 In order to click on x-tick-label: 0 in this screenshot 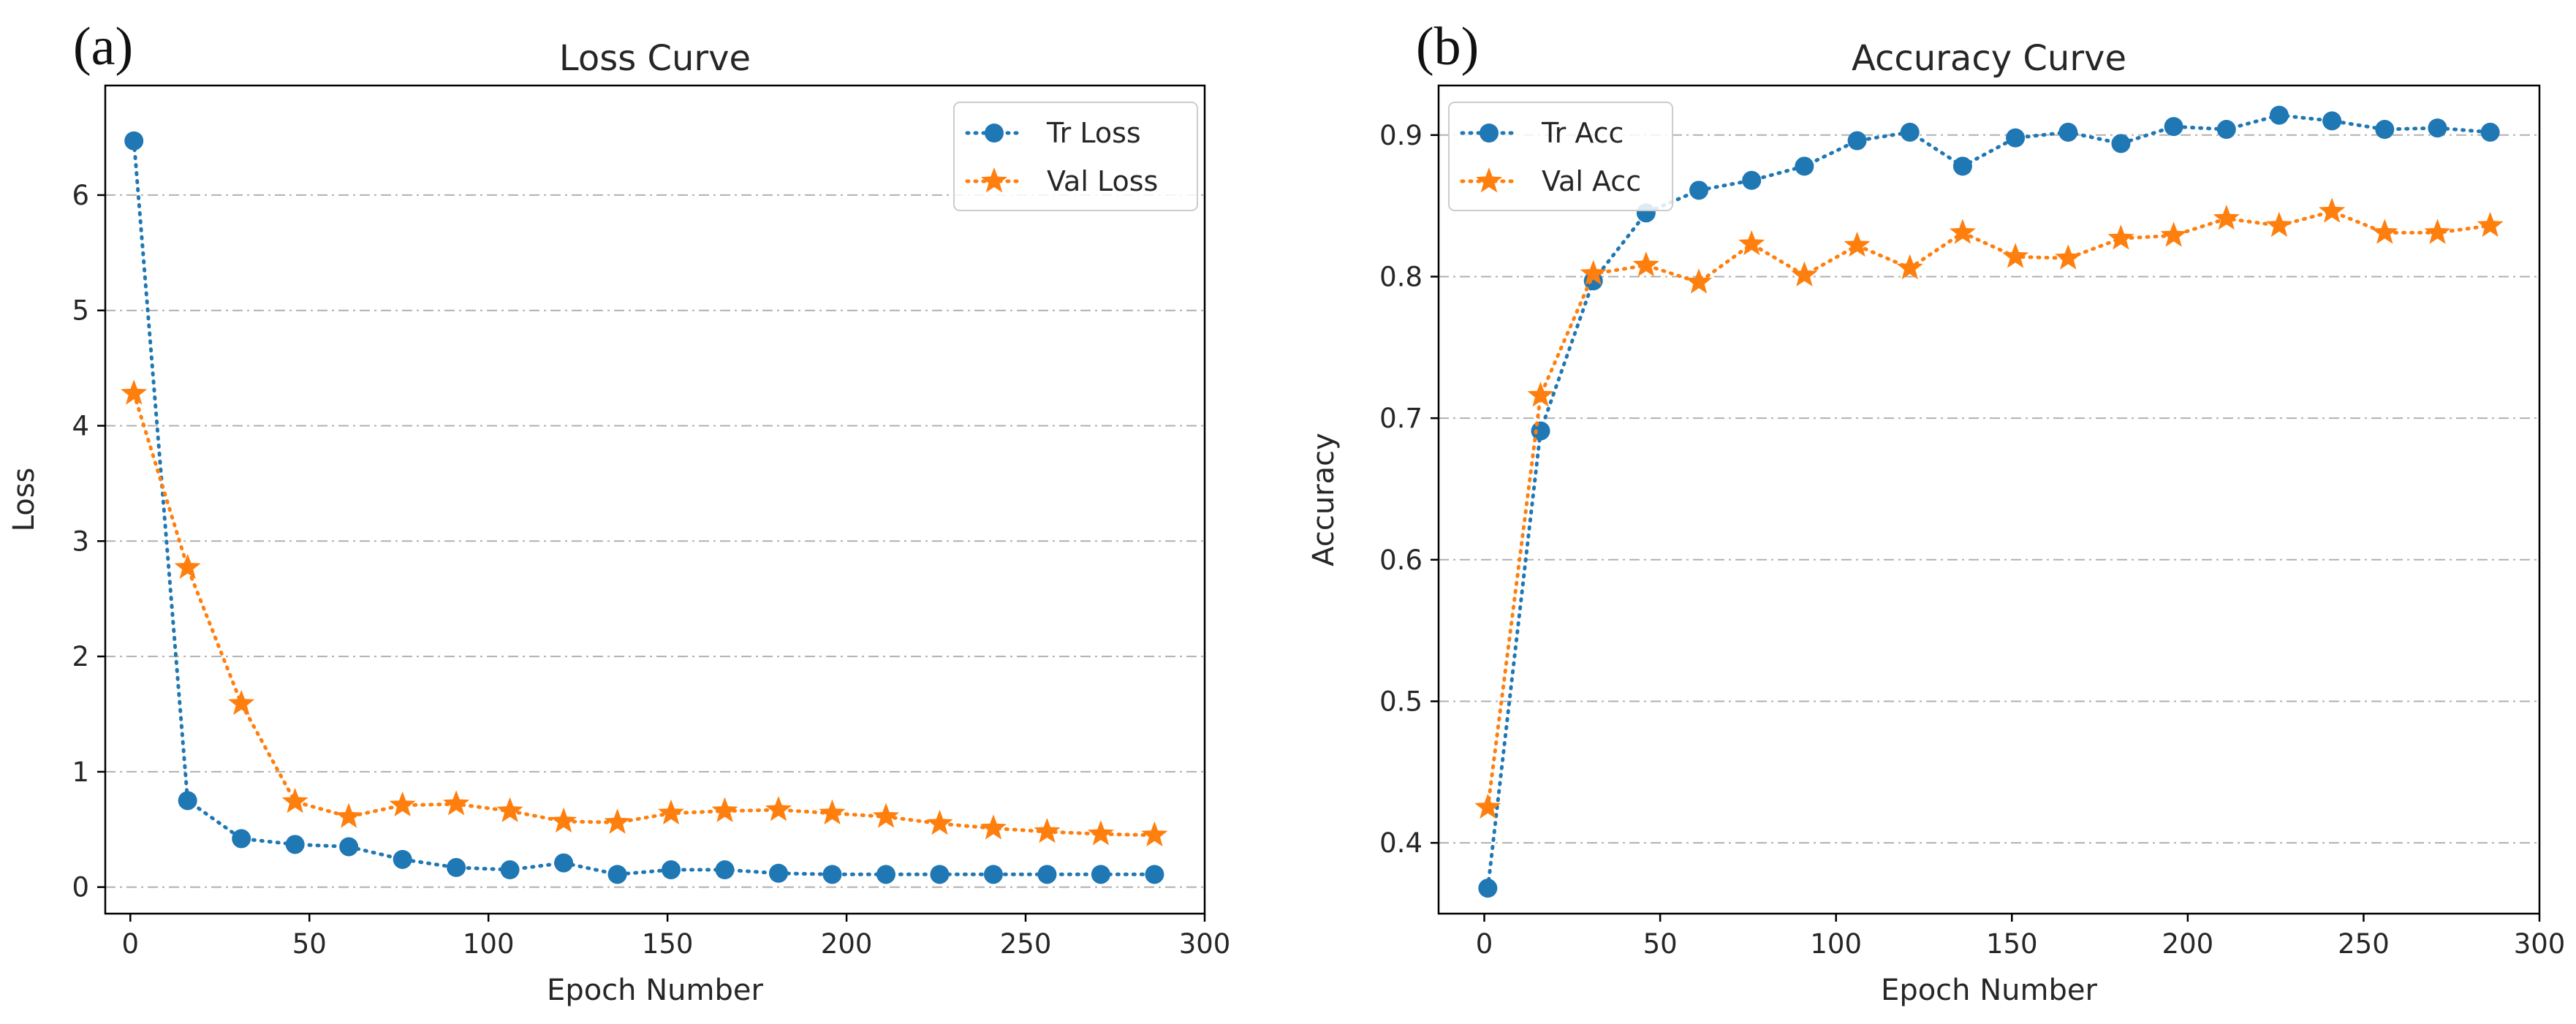, I will do `click(1484, 944)`.